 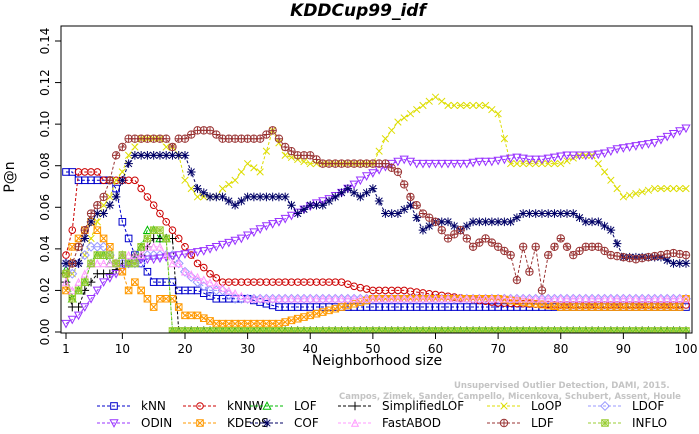 What do you see at coordinates (605, 406) in the screenshot?
I see `legend-marker` at bounding box center [605, 406].